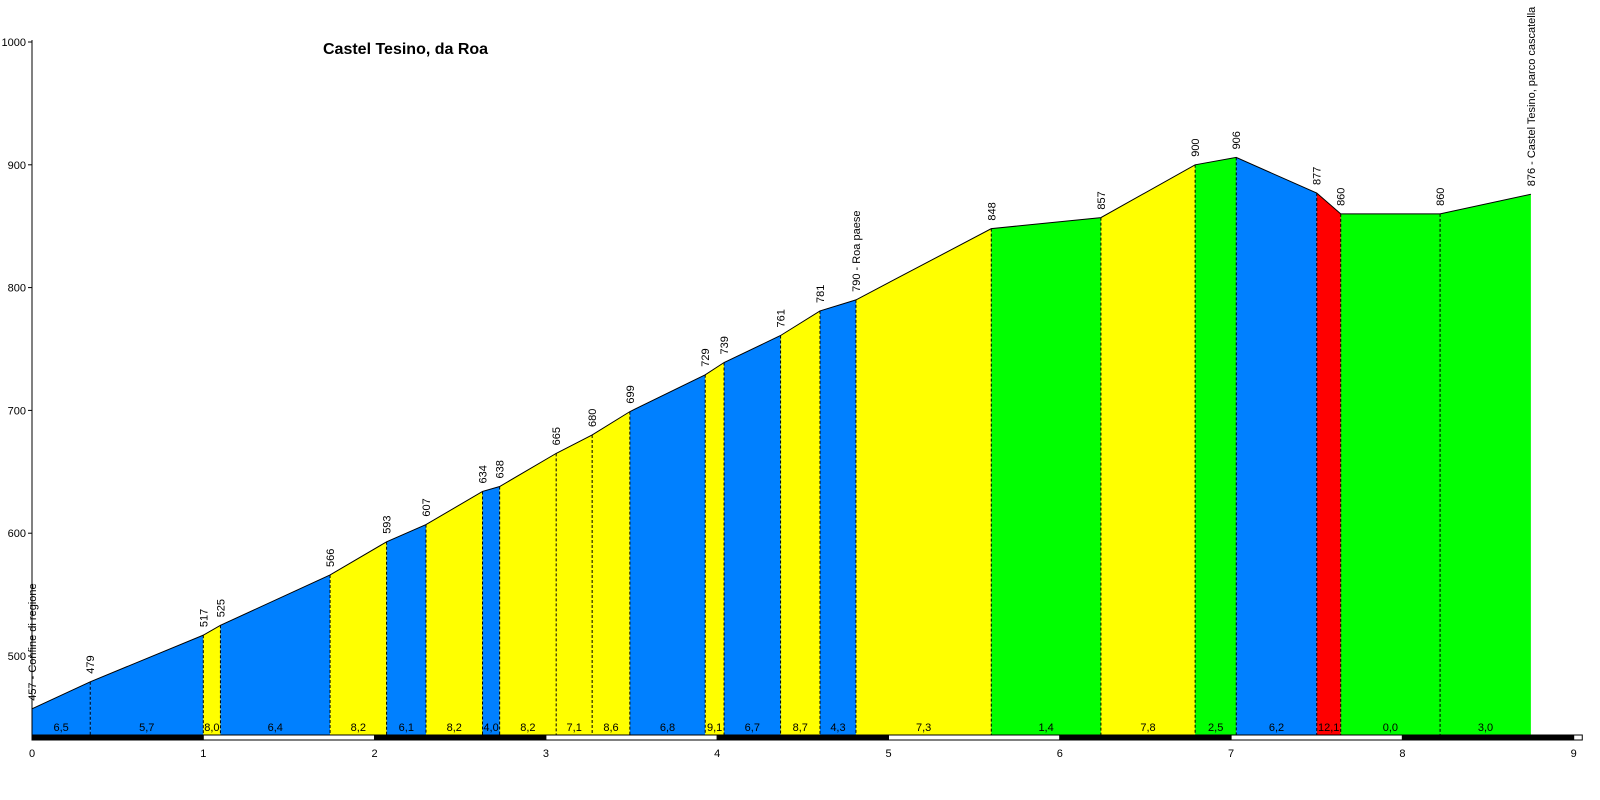 This screenshot has height=800, width=1600. Describe the element at coordinates (1574, 754) in the screenshot. I see `x-tick-label: 9` at that location.